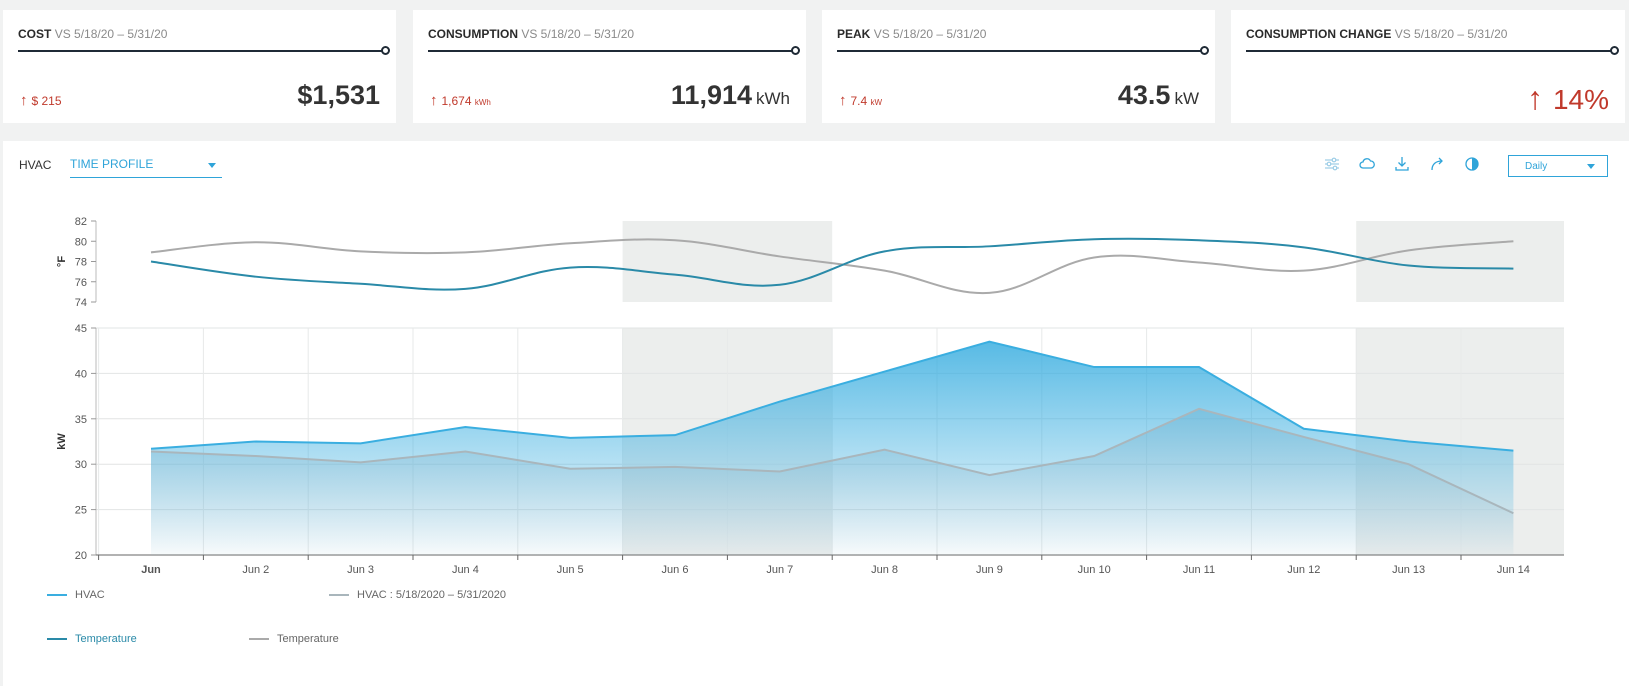  I want to click on kpi-title: COST VS 5/18/20 – 5/31/20, so click(93, 34).